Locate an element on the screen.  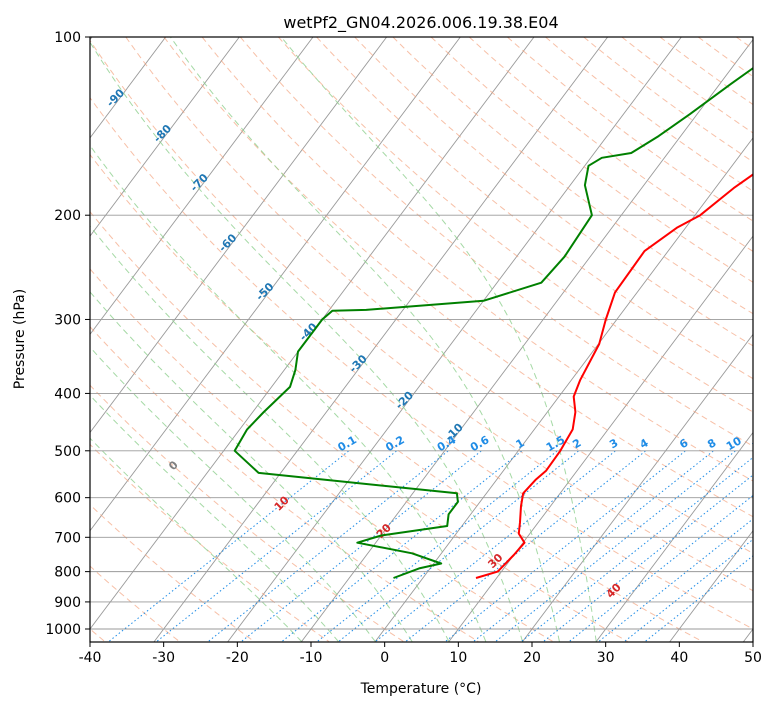
isotherm-label: -80 is located at coordinates (162, 133).